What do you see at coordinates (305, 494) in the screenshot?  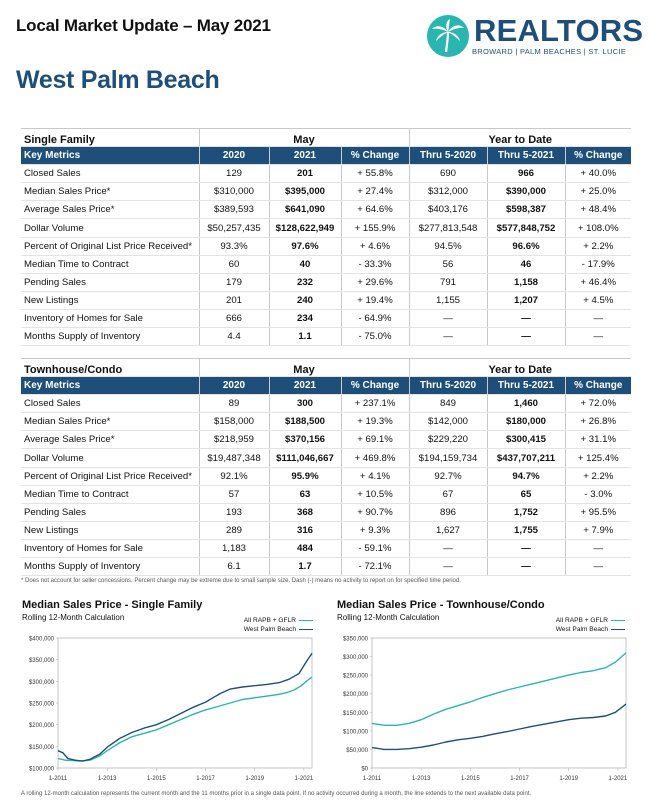 I see `metric-value: 63` at bounding box center [305, 494].